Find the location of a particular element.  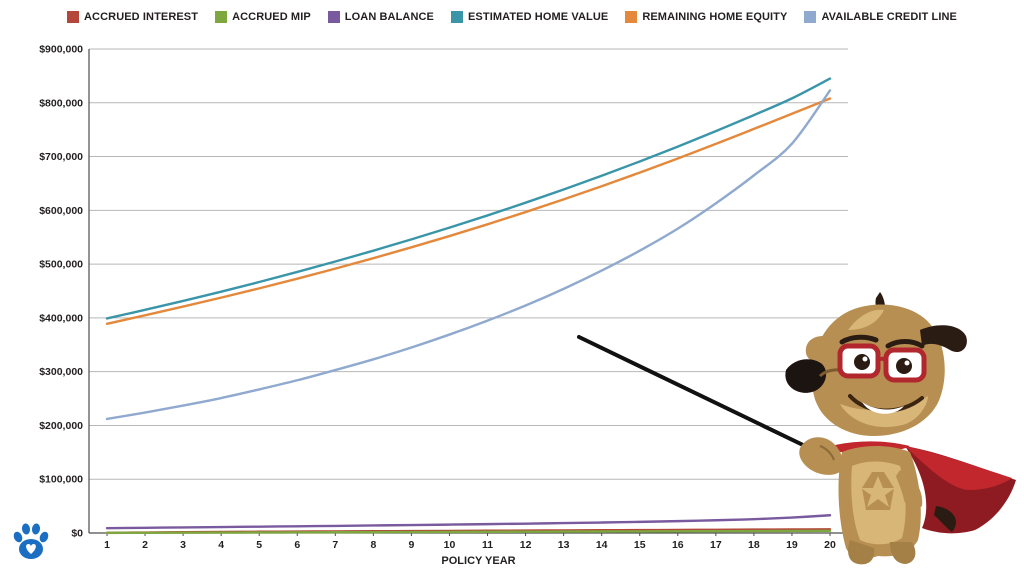

legend-item: ACCRUED MIP is located at coordinates (263, 17).